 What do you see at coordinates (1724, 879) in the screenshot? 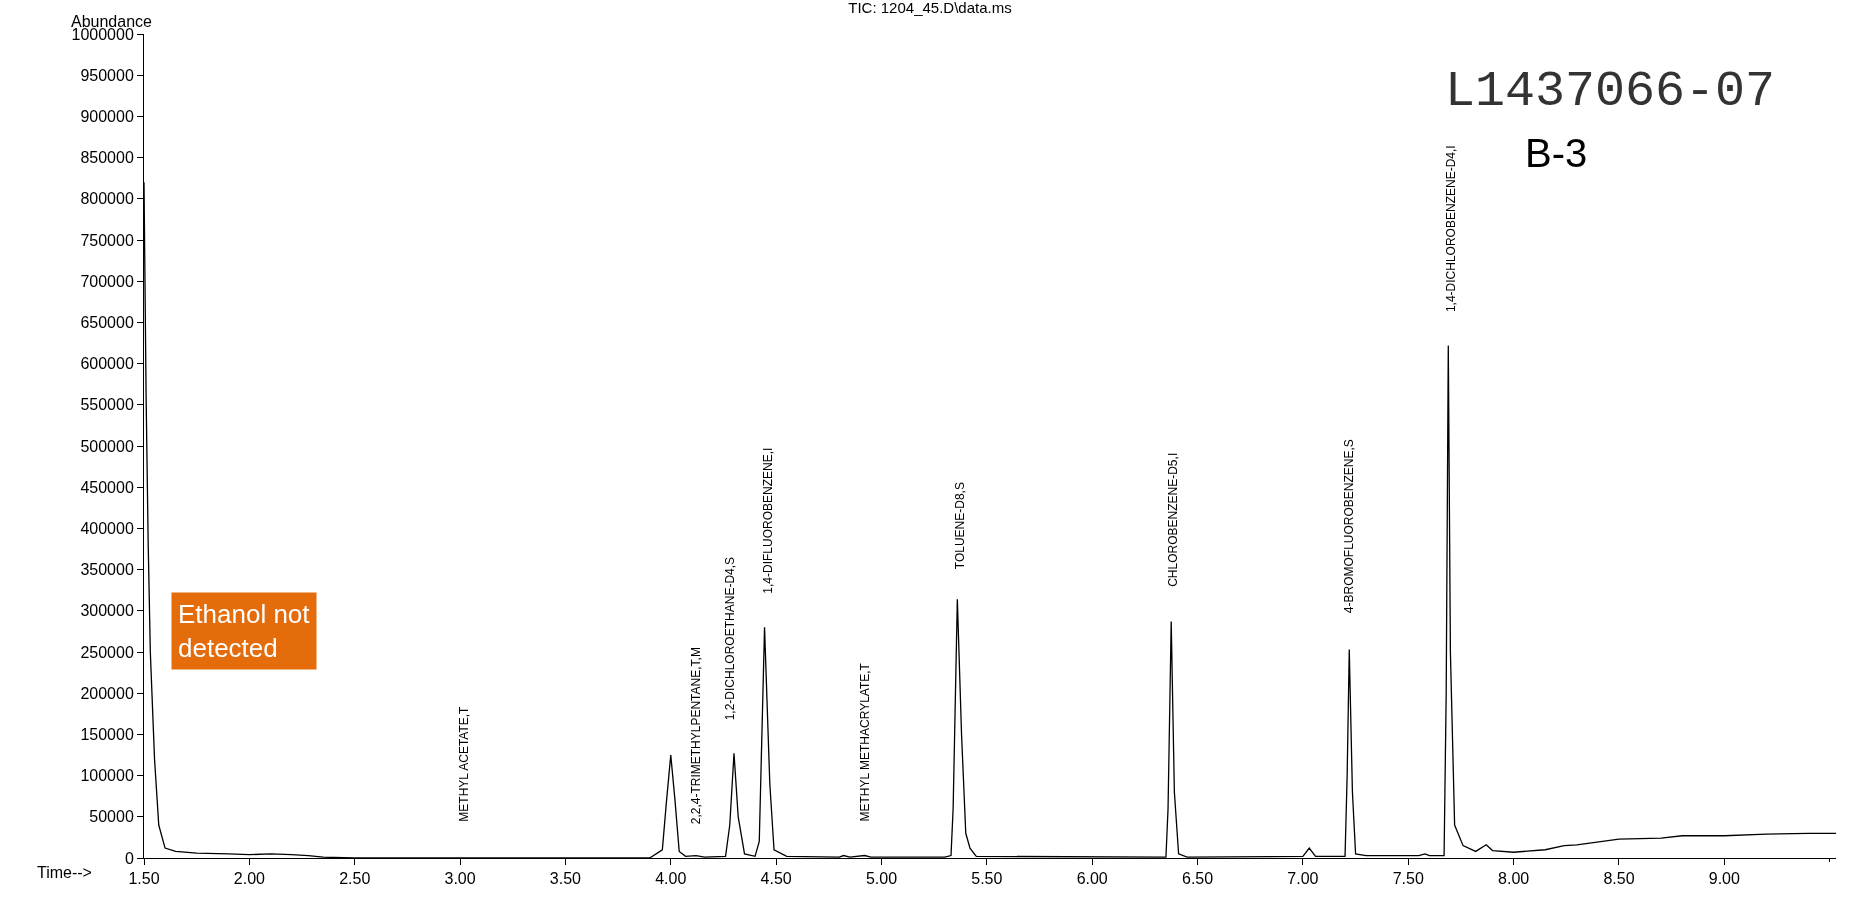
I see `x-tick-label: 9.00` at bounding box center [1724, 879].